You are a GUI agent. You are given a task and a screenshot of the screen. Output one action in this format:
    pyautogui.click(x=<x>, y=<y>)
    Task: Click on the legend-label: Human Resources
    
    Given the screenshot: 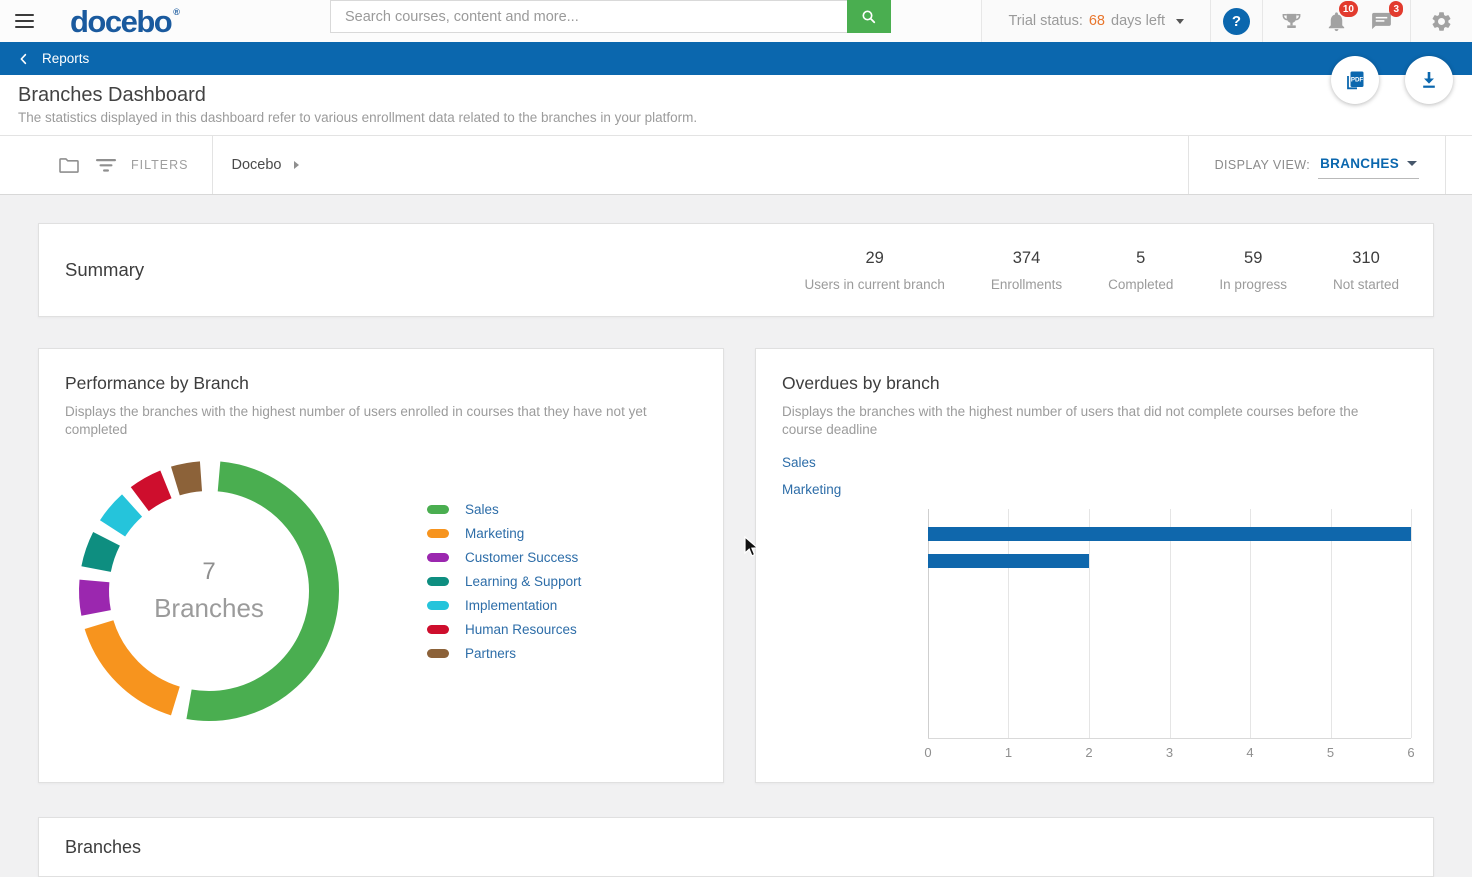 What is the action you would take?
    pyautogui.click(x=521, y=629)
    